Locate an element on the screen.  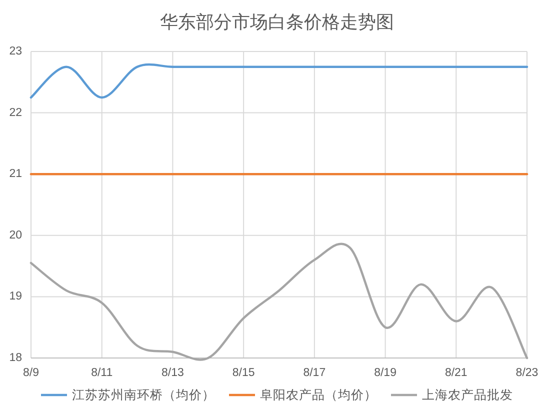
x-tick-label: 8/23 is located at coordinates (527, 373).